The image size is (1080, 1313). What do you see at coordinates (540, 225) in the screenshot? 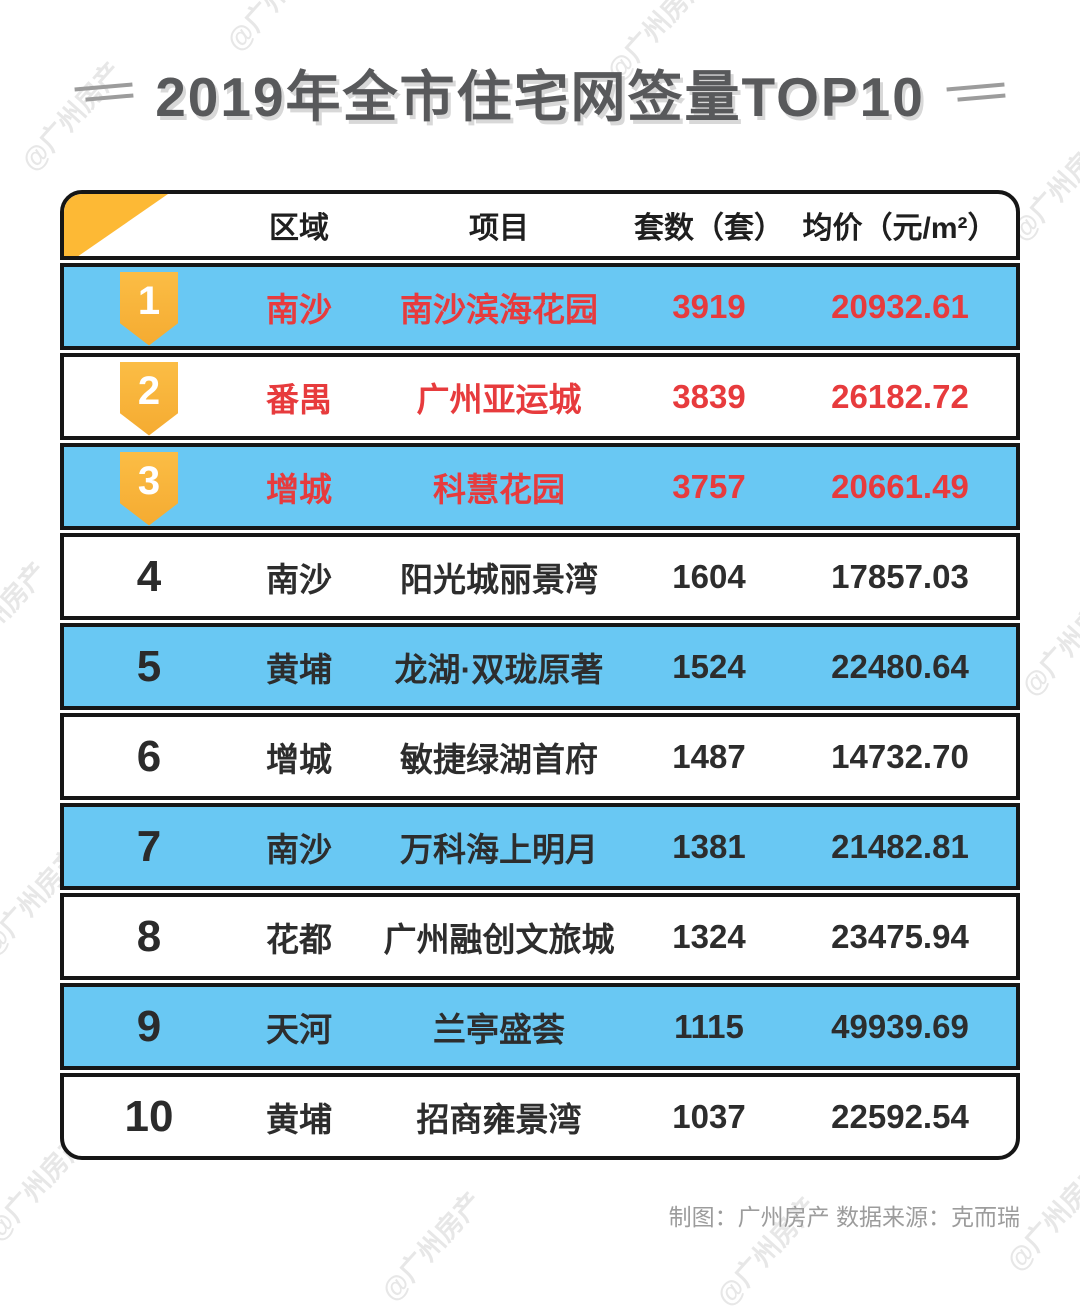
I see `table-header-row: 区域 项目 套数（套） 均价（元/m²）` at bounding box center [540, 225].